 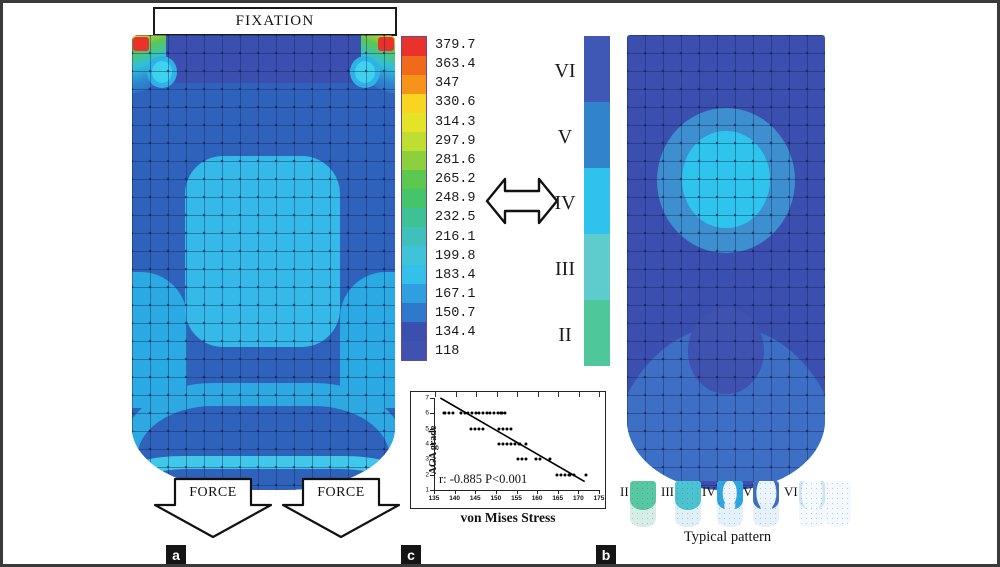 I want to click on chart-x-tick-label: 170, so click(x=578, y=498).